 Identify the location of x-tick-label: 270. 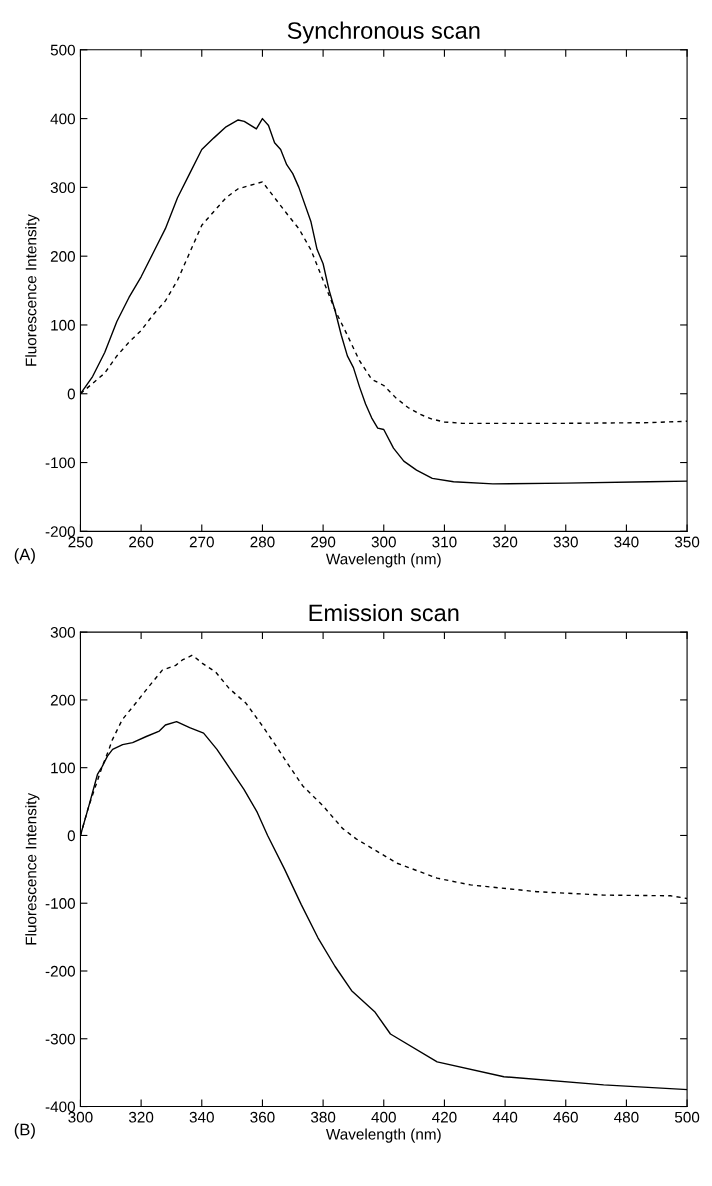
(201, 542).